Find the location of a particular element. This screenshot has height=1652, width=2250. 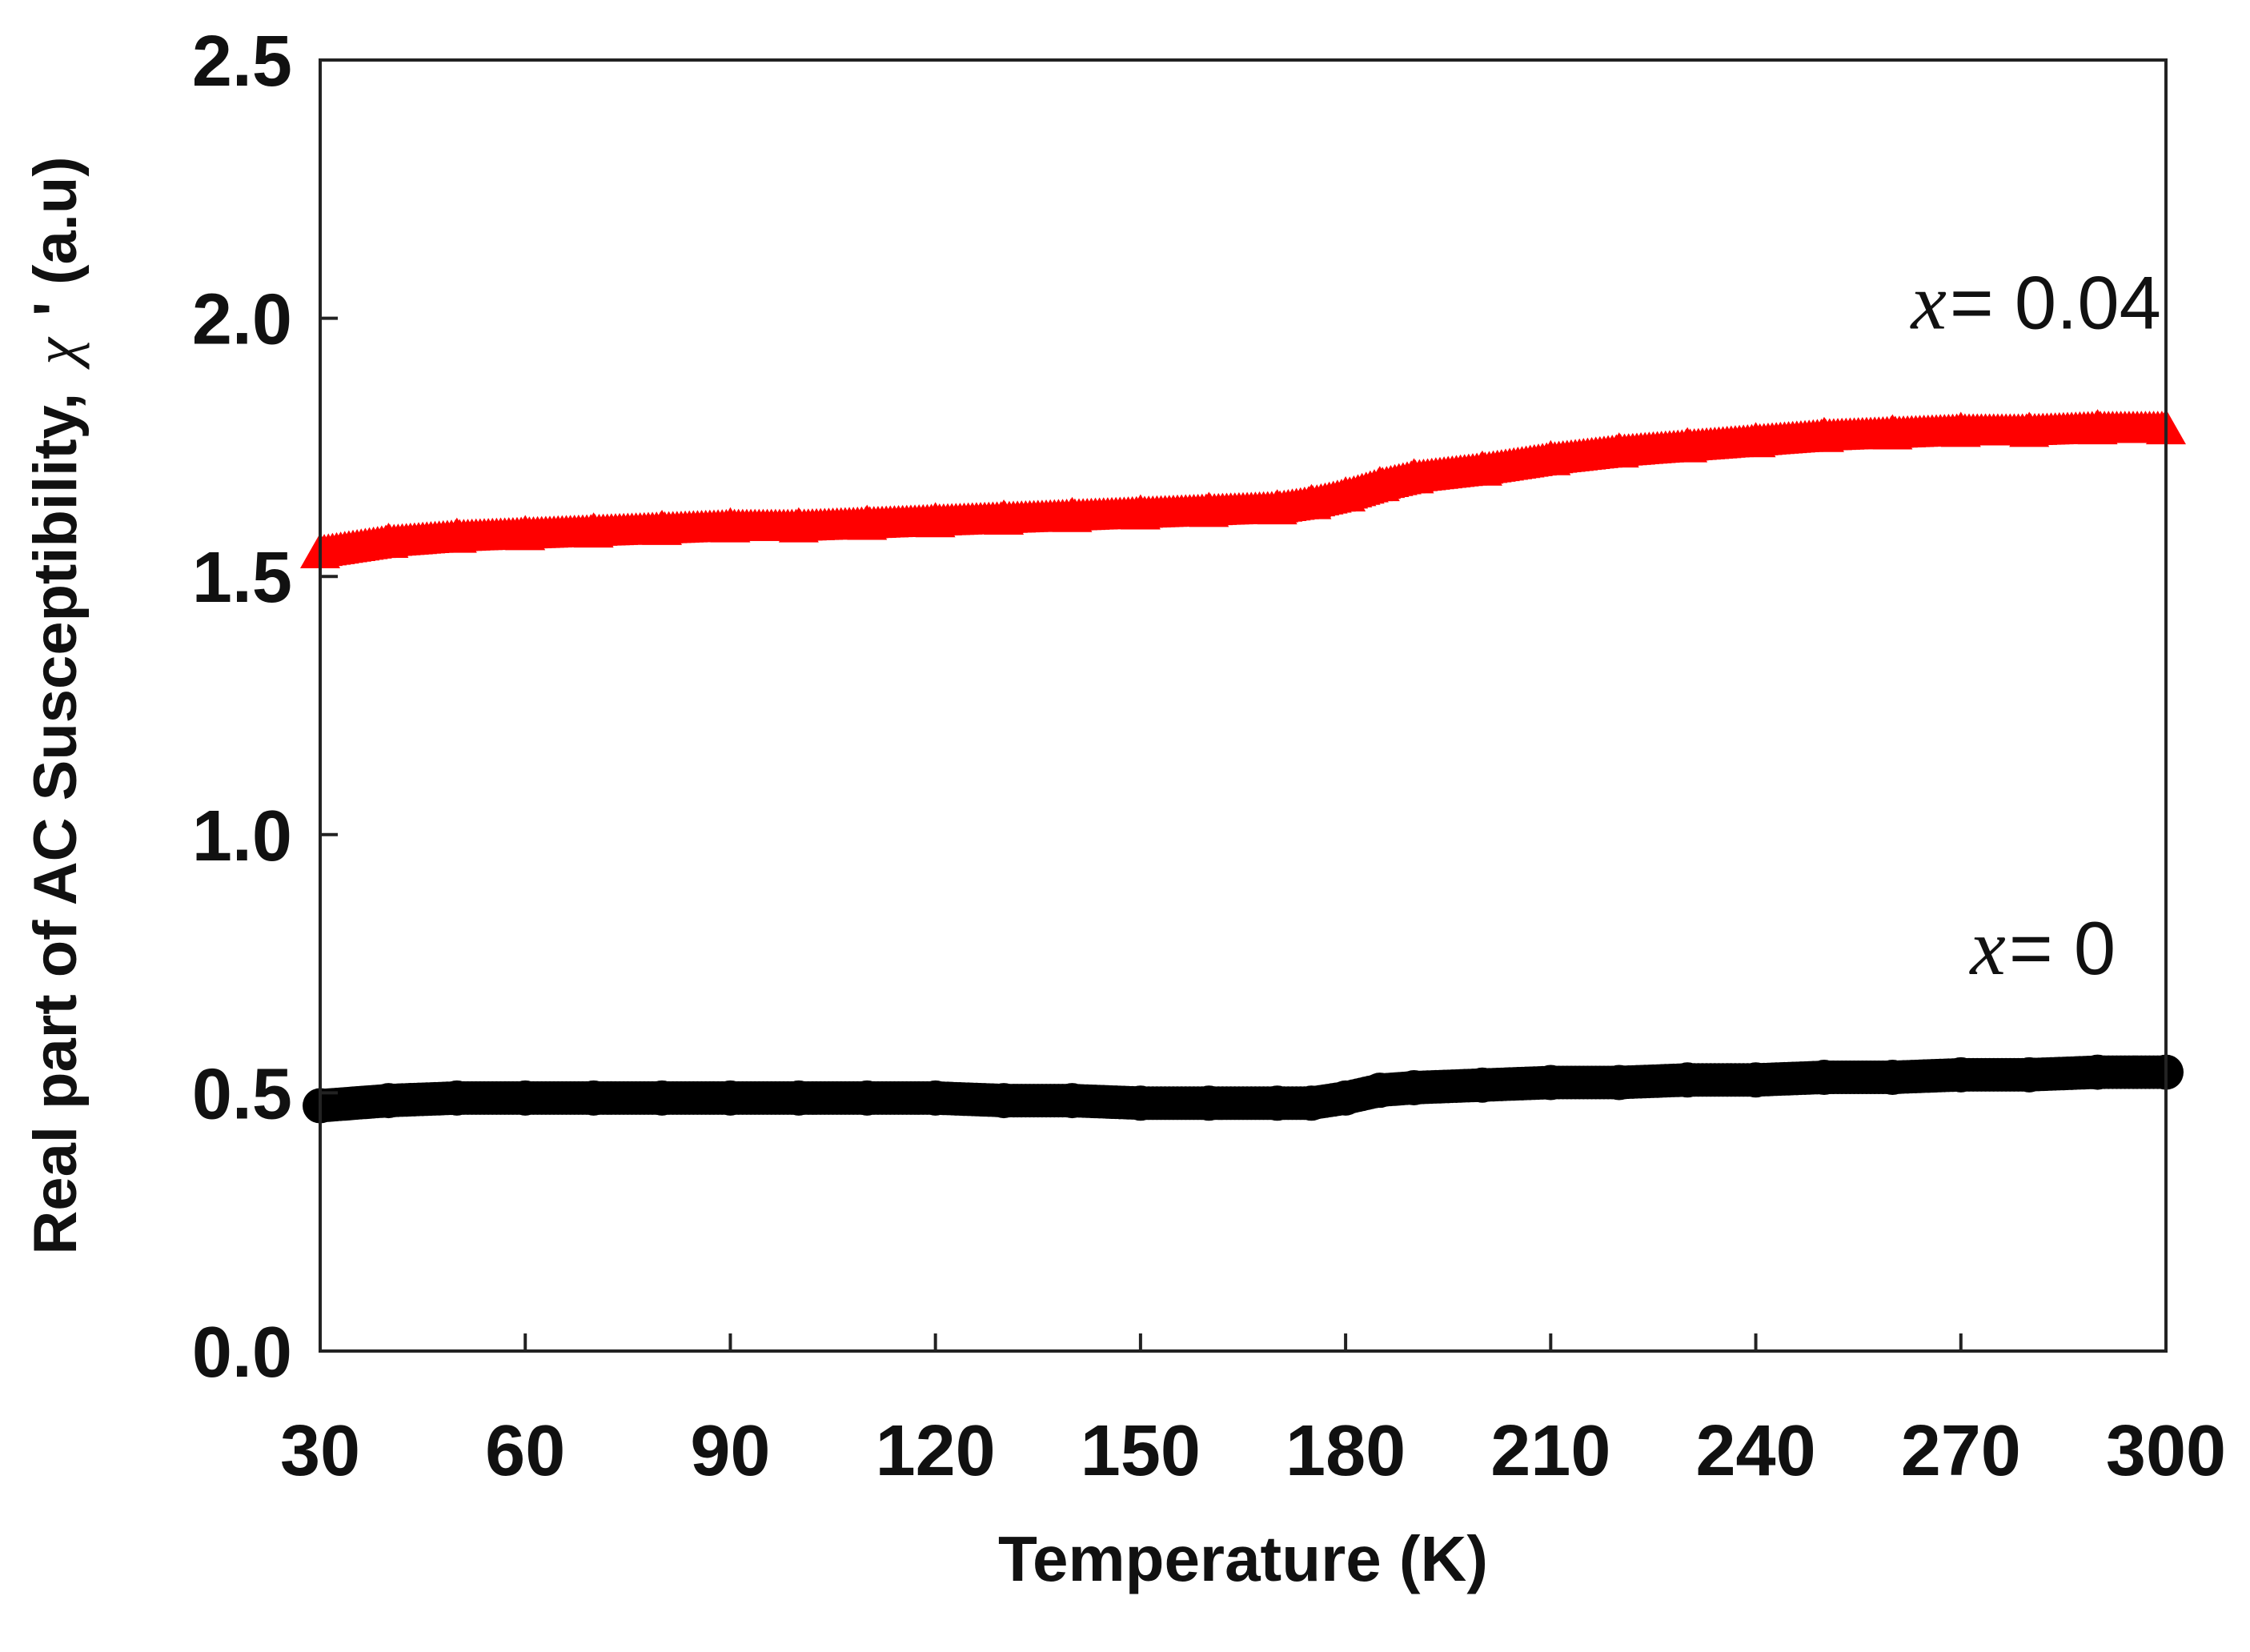

x-tick-label-60: 60 is located at coordinates (525, 1451).